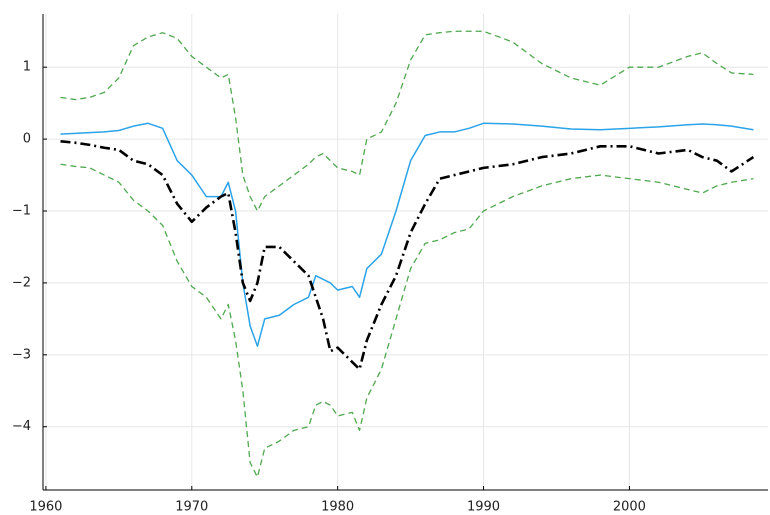  What do you see at coordinates (337, 507) in the screenshot?
I see `x-tick-label: 1980` at bounding box center [337, 507].